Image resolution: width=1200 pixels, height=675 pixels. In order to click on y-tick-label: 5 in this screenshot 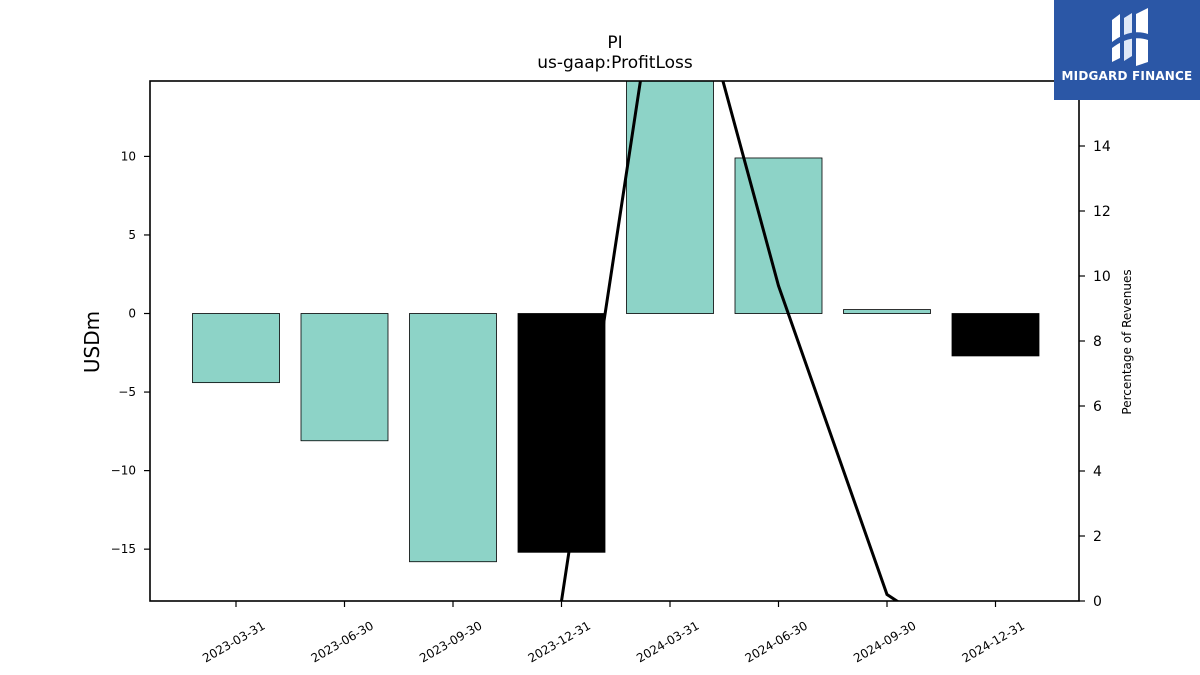, I will do `click(132, 235)`.